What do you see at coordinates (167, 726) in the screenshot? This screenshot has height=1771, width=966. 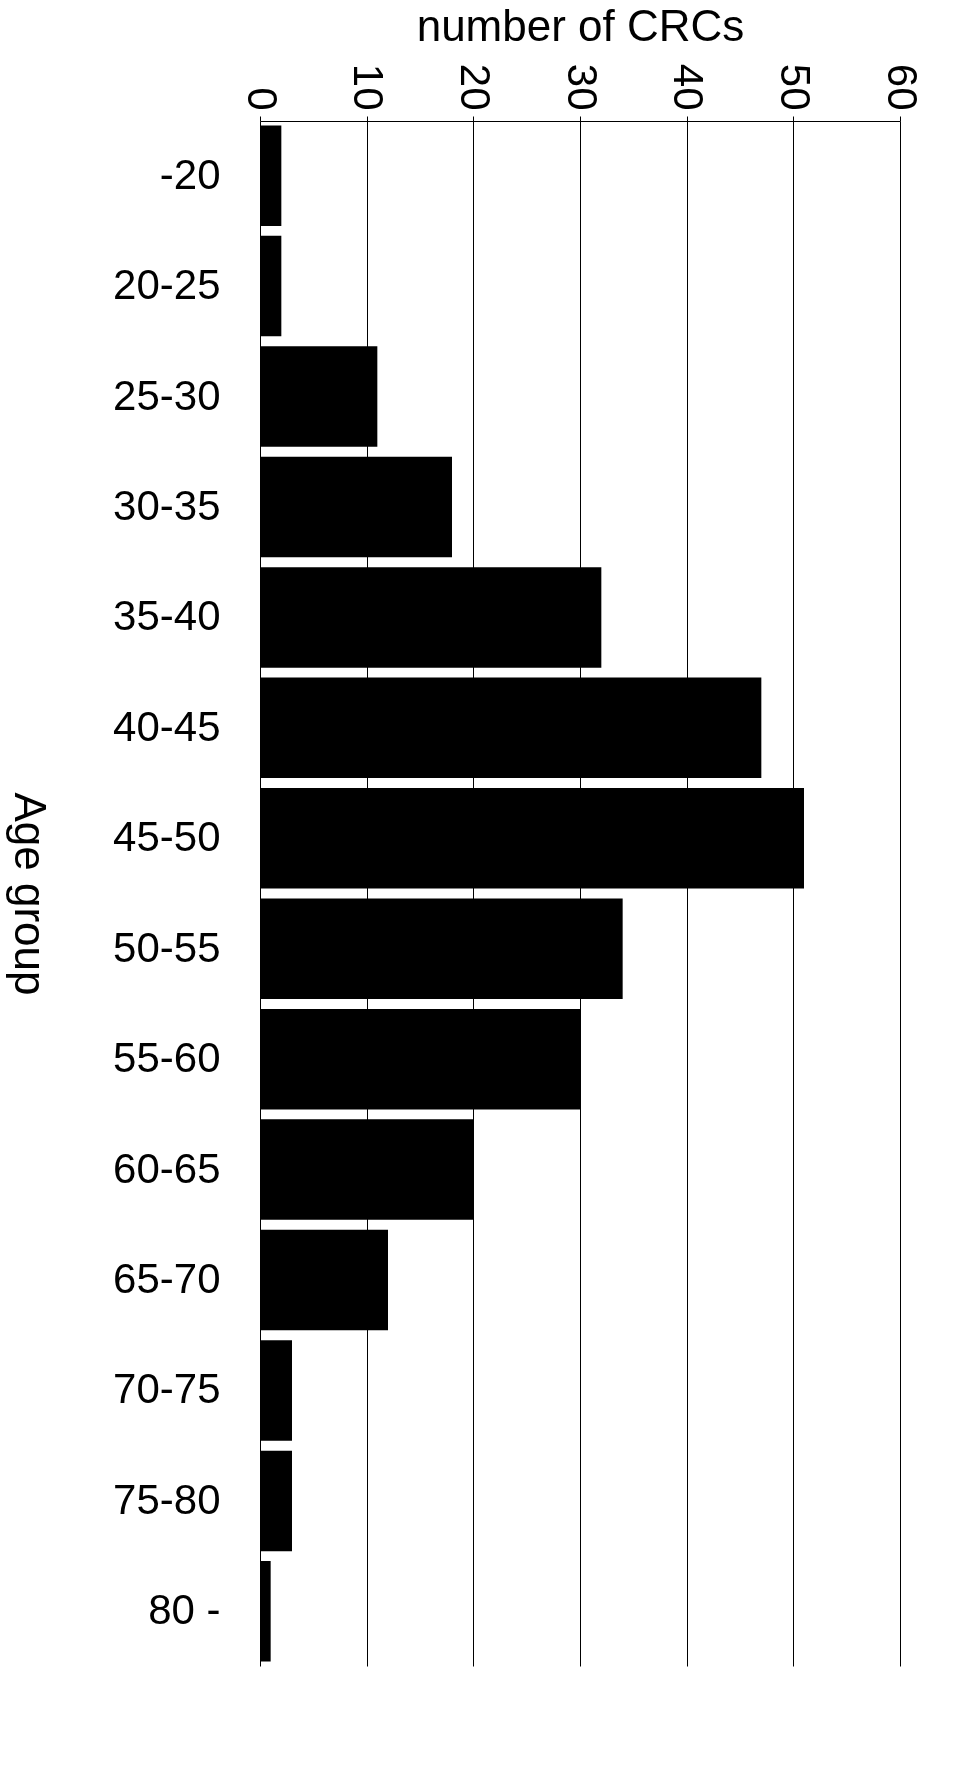 I see `y-tick-label: 40-45` at bounding box center [167, 726].